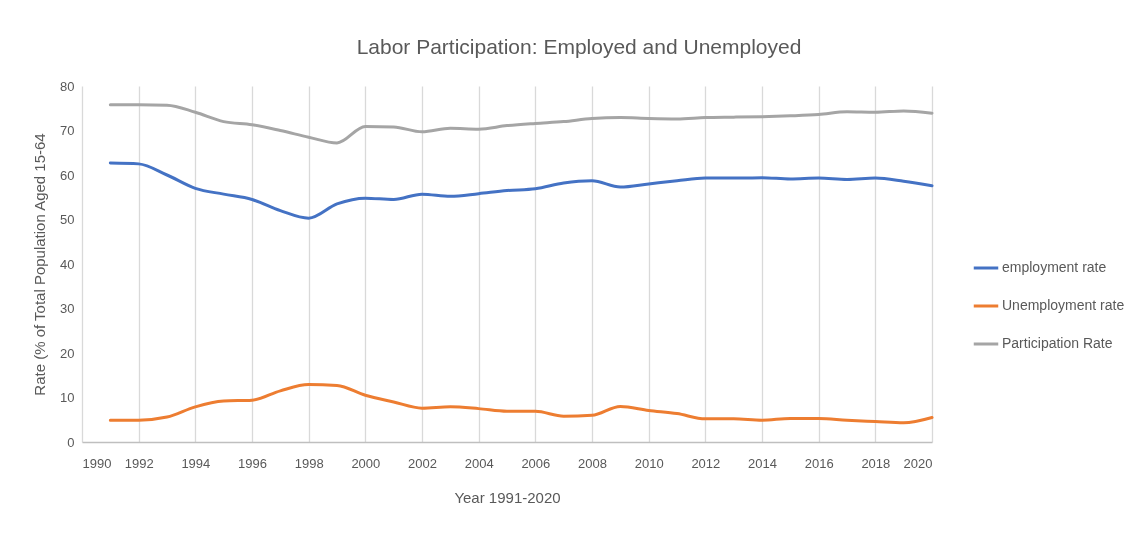  Describe the element at coordinates (479, 463) in the screenshot. I see `x-tick-label: 2004` at that location.